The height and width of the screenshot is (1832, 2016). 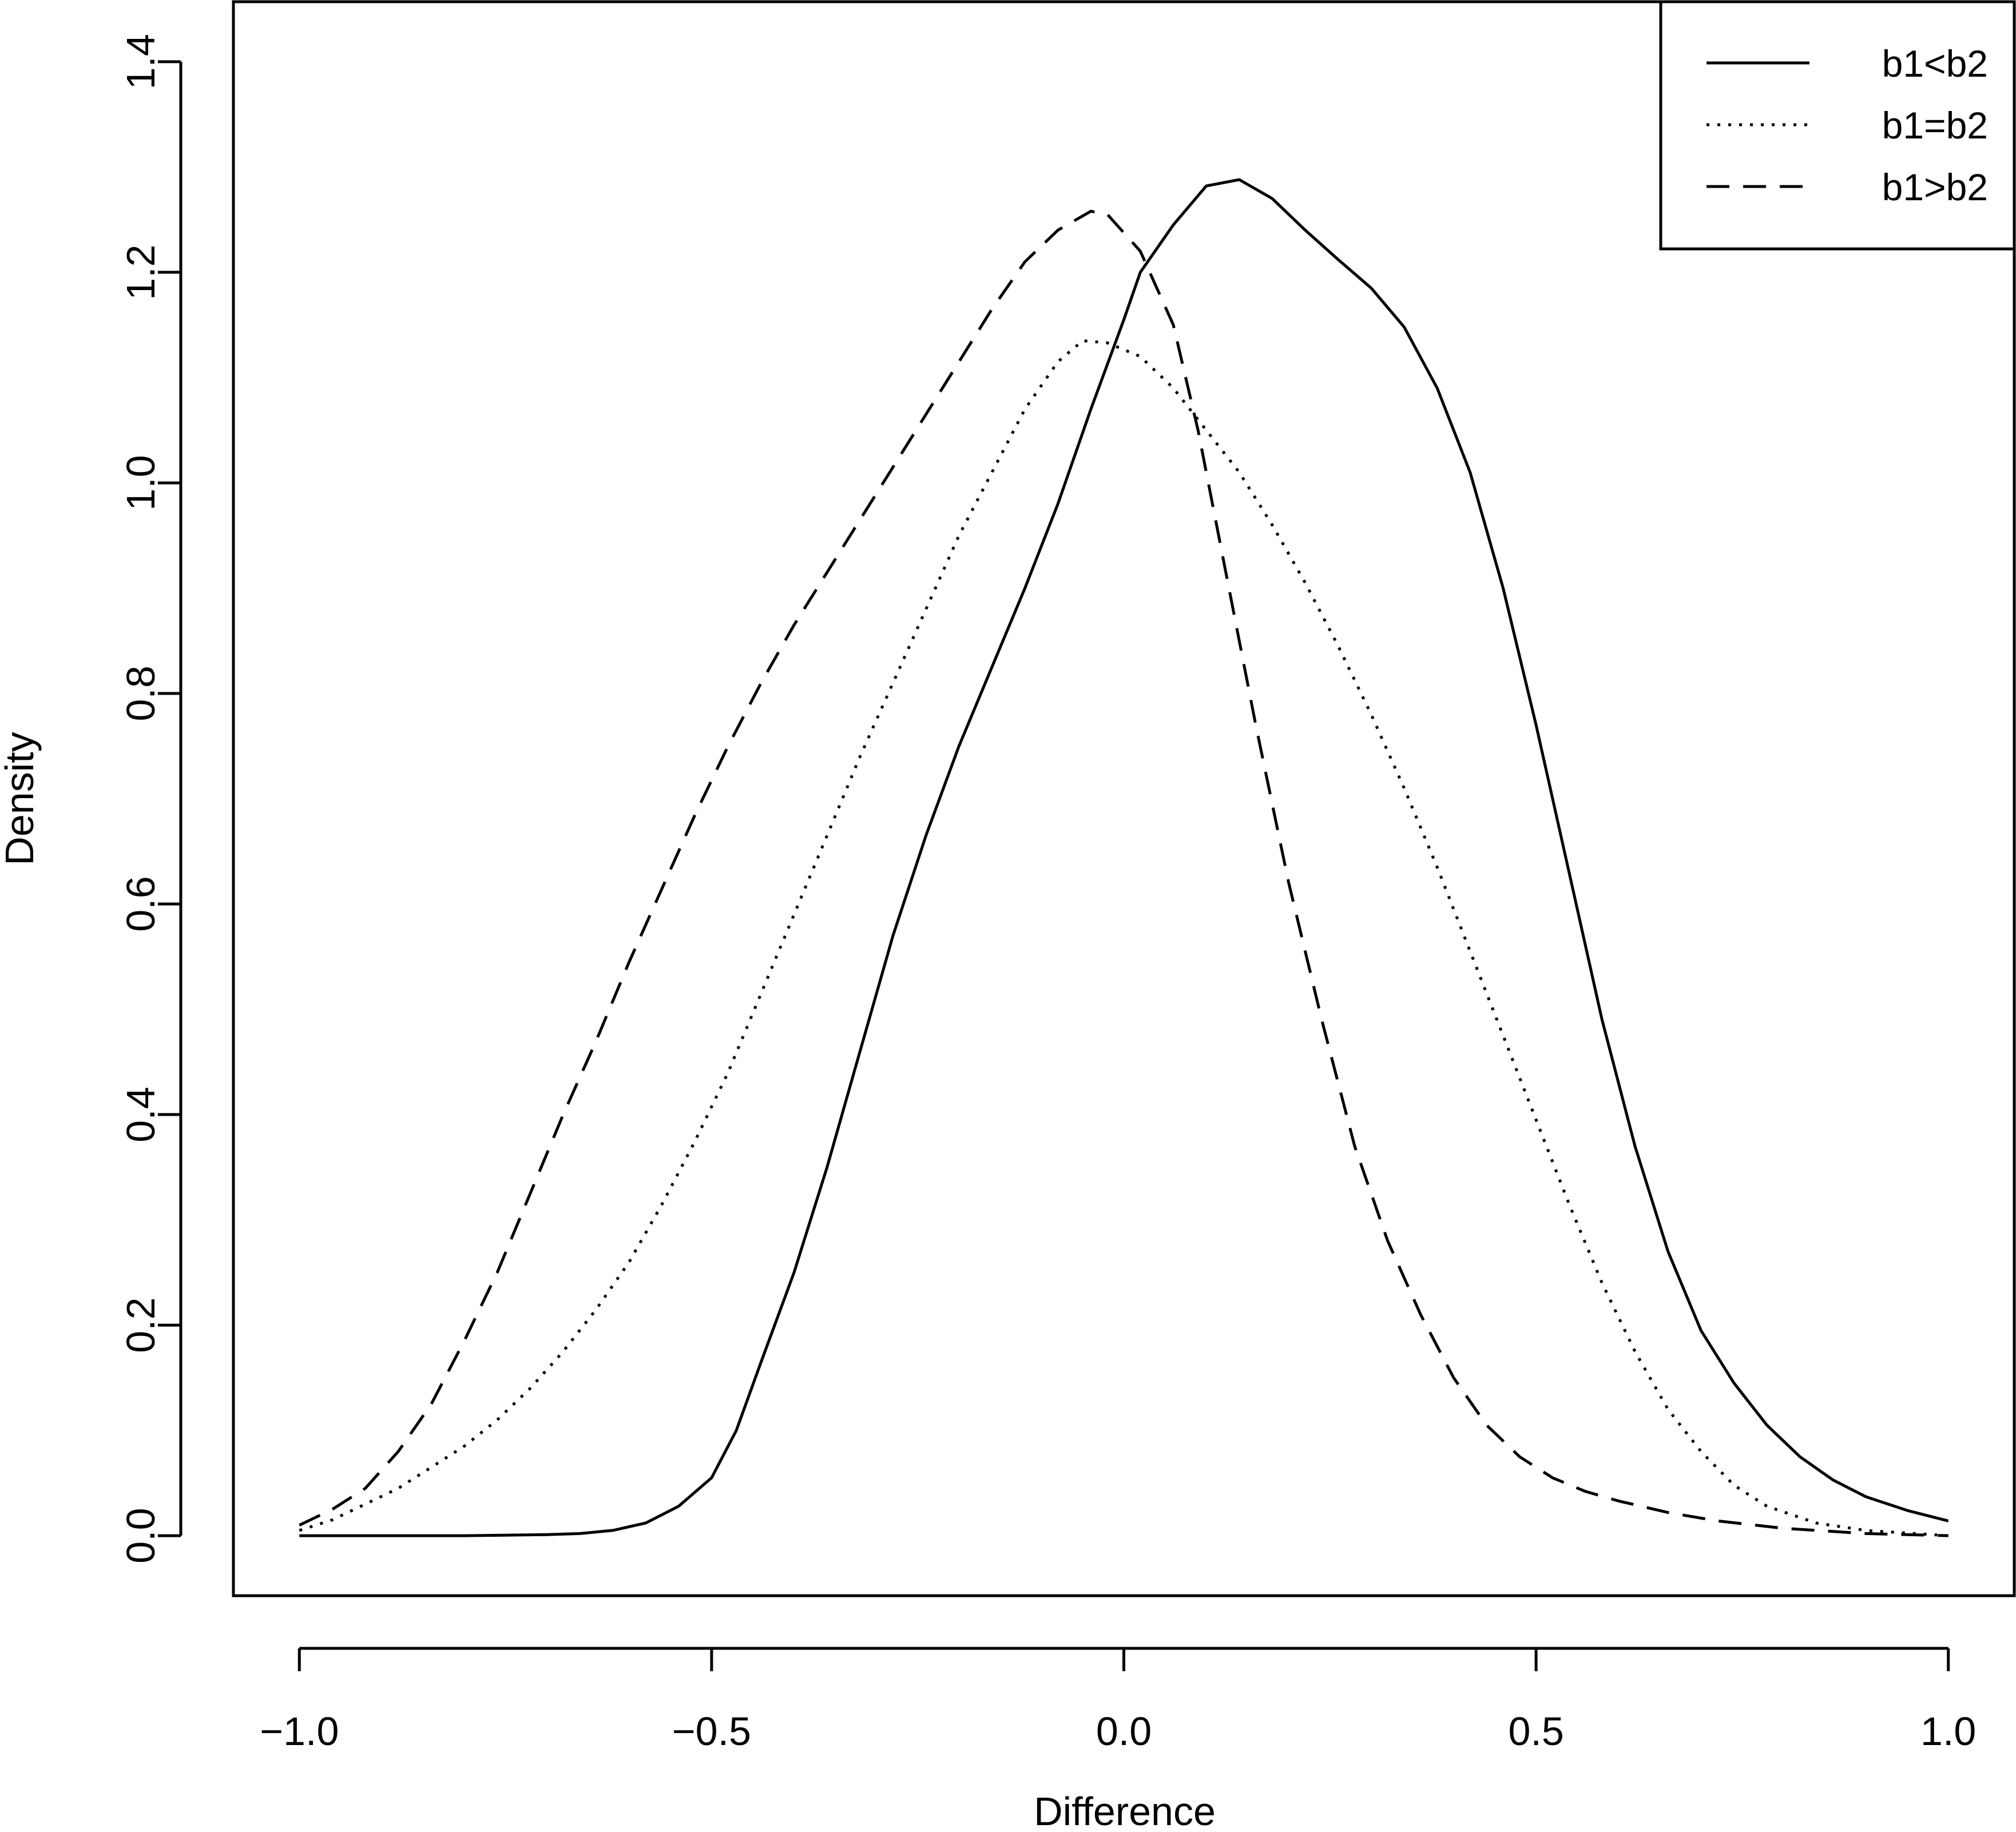 I want to click on legend-label-2: b1=b2, so click(x=1935, y=125).